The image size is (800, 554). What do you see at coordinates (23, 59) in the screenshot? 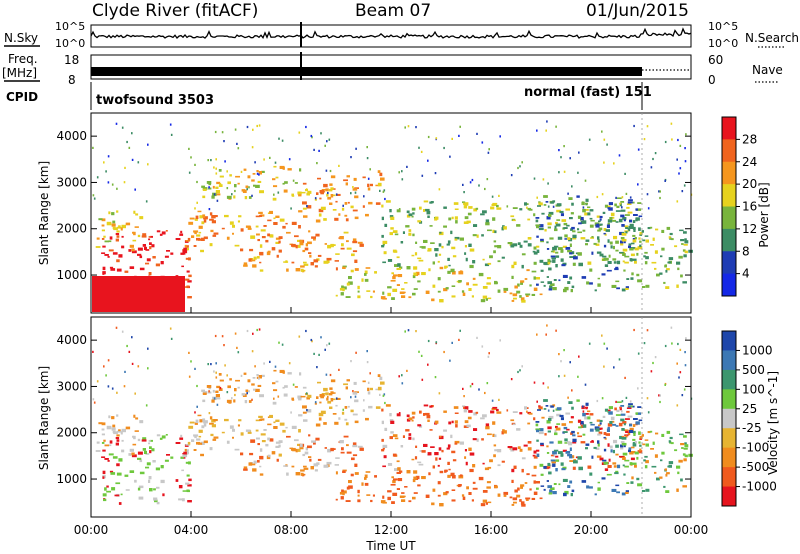
I see `freq-left-label-1: Freq.` at bounding box center [23, 59].